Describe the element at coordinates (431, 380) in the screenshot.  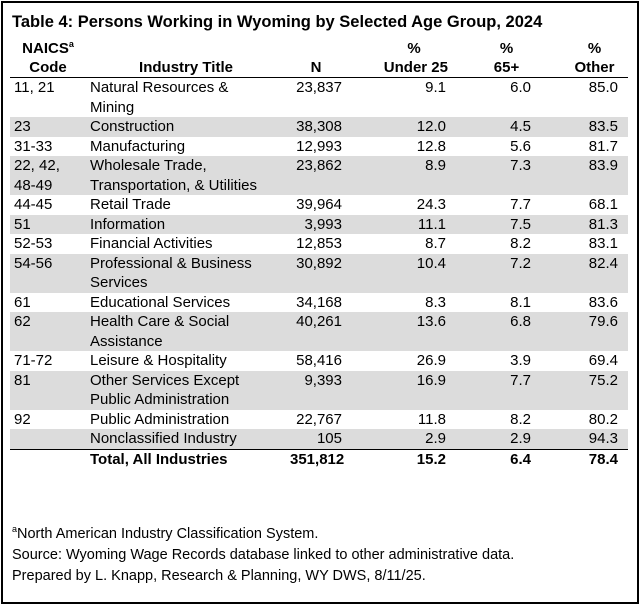
I see `cell-under25: 16.9` at that location.